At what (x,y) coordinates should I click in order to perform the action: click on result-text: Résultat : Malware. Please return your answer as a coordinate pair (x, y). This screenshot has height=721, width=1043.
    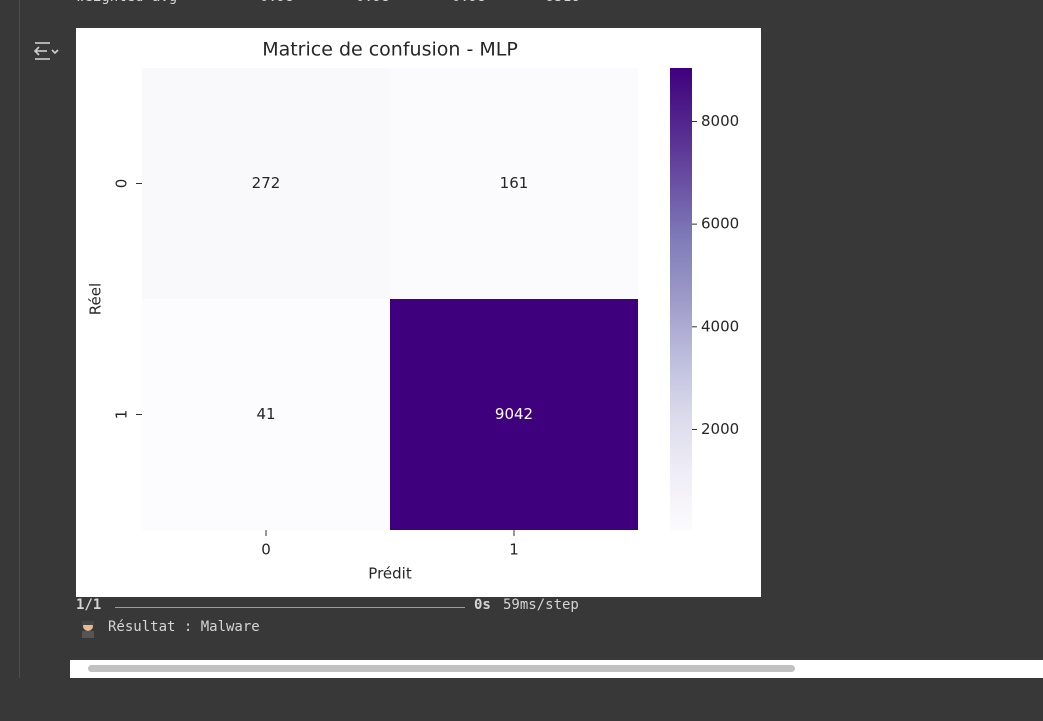
    Looking at the image, I should click on (184, 627).